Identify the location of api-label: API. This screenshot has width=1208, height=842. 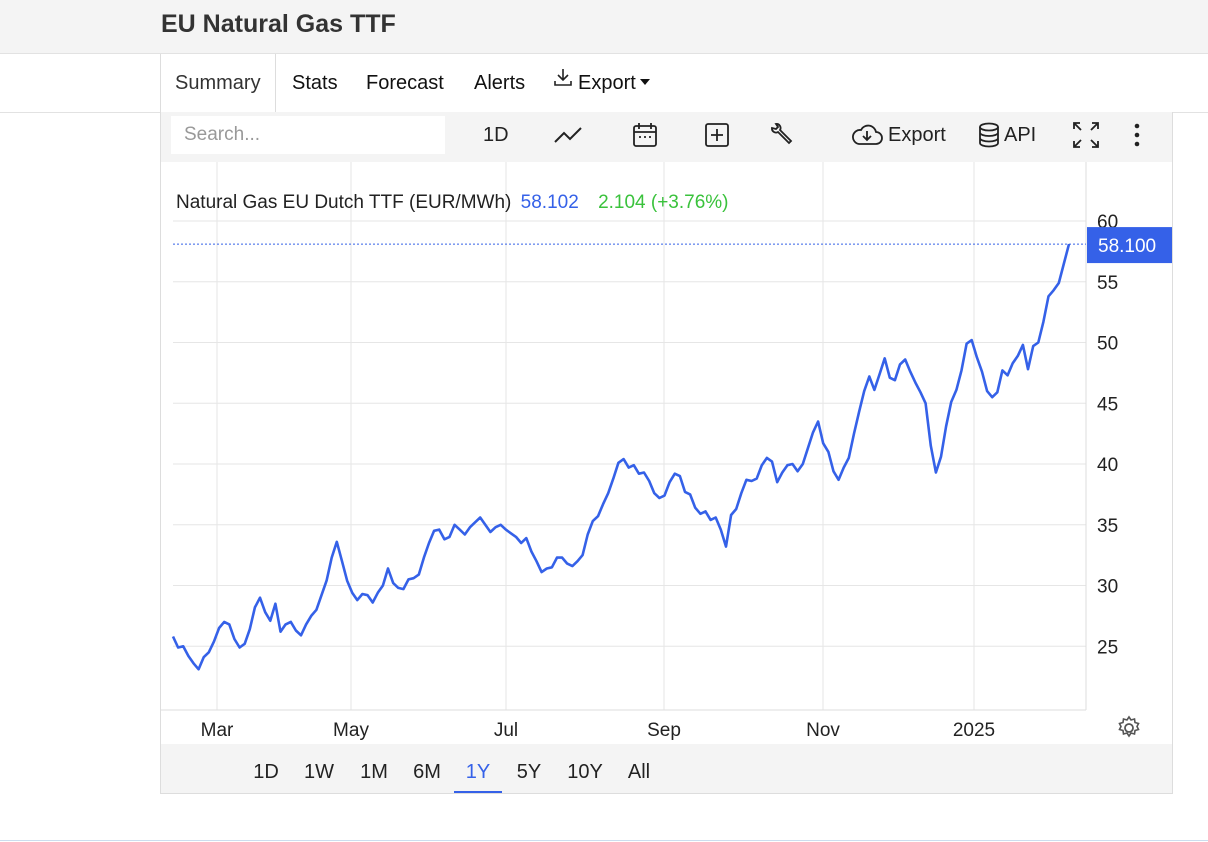
(1020, 134).